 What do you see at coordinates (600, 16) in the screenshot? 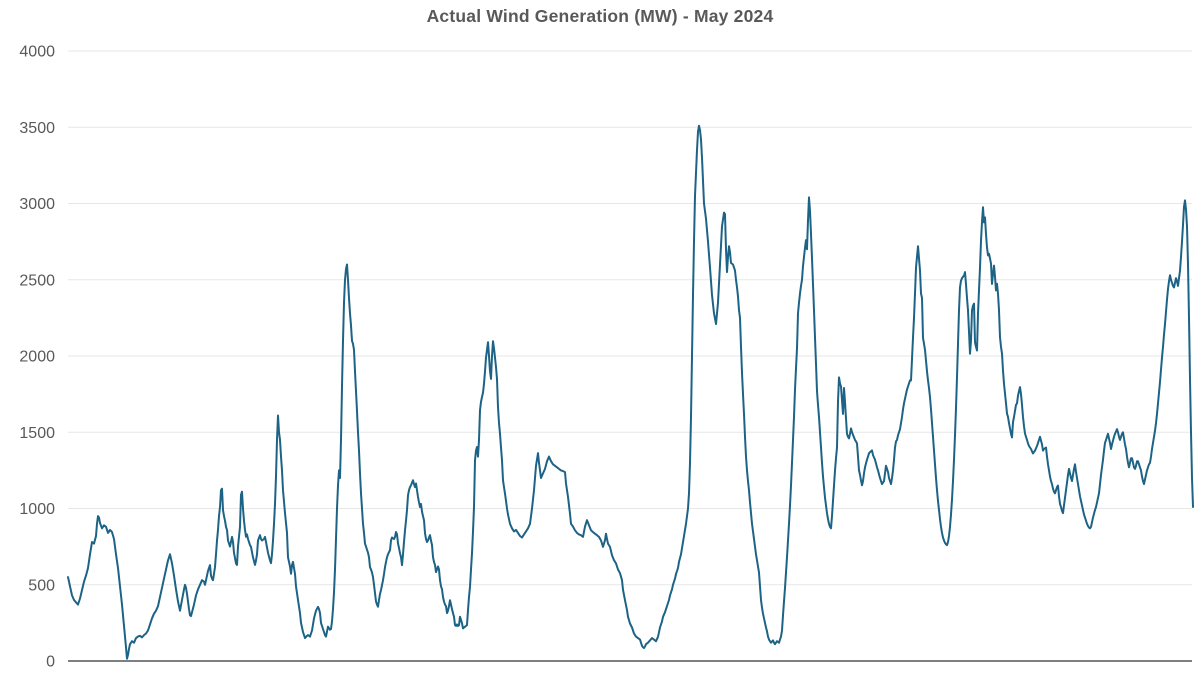
I see `chart-title: Actual Wind Generation (MW) - May 2024` at bounding box center [600, 16].